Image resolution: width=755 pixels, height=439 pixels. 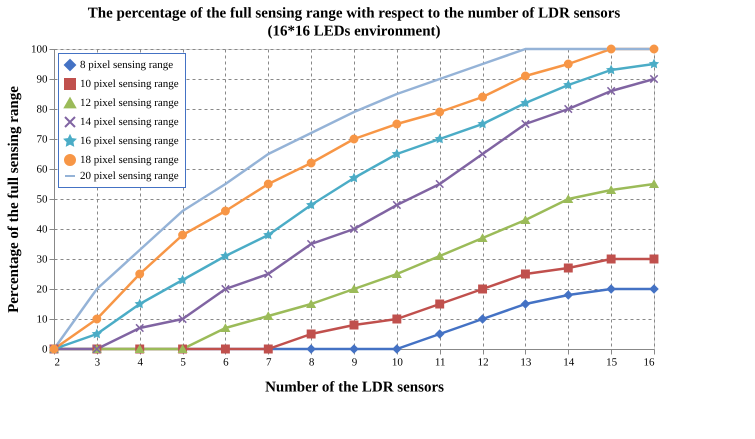 What do you see at coordinates (129, 84) in the screenshot?
I see `legend-label: 10 pixel sensing range` at bounding box center [129, 84].